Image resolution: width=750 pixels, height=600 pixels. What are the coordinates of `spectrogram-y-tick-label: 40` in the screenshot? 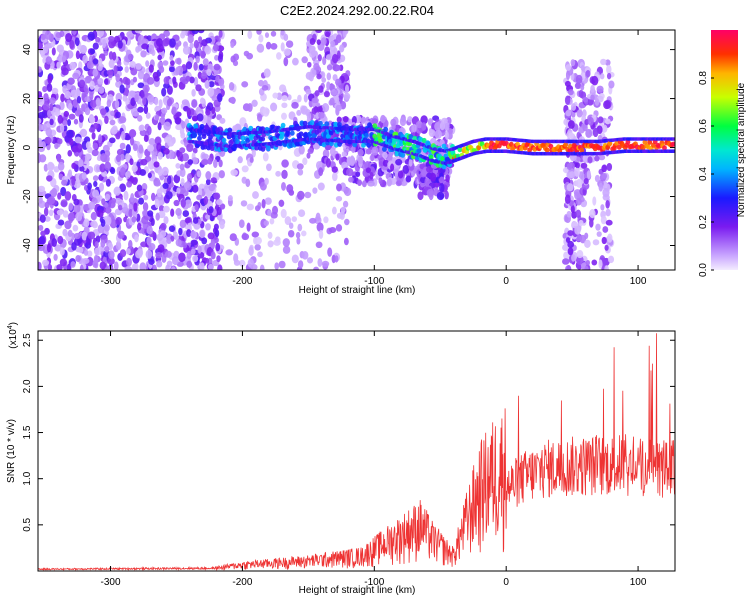 It's located at (27, 50).